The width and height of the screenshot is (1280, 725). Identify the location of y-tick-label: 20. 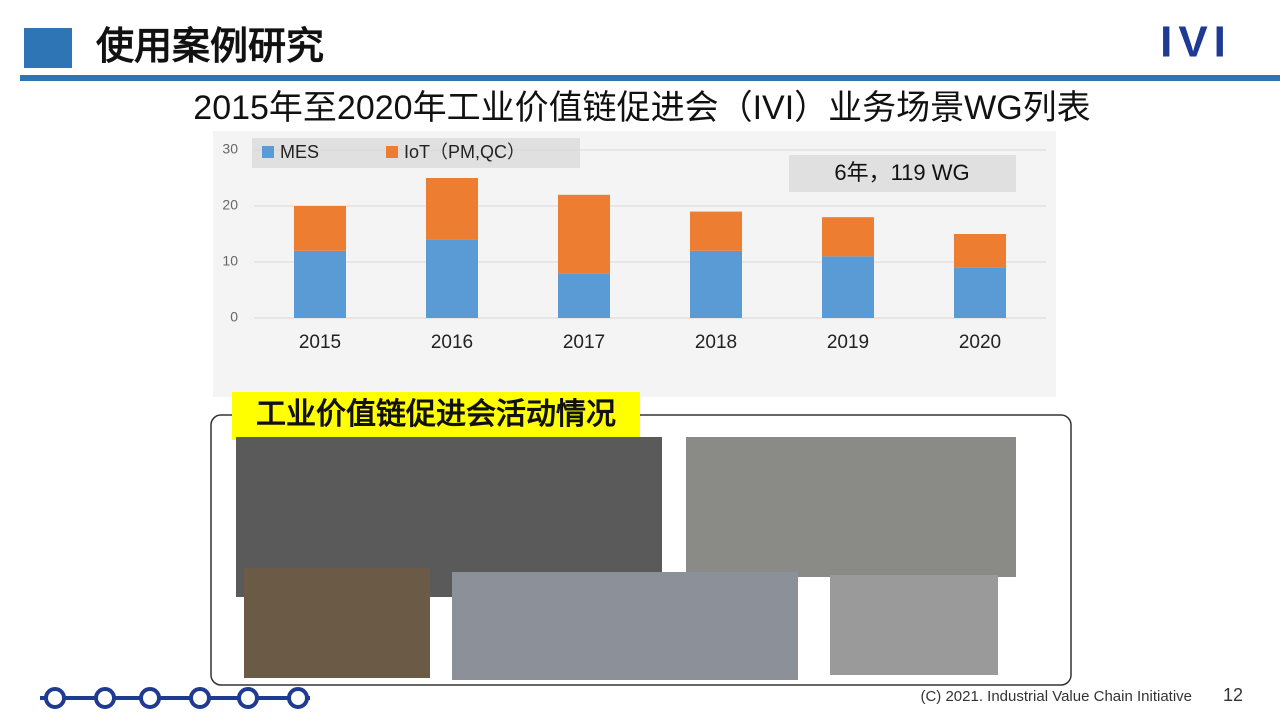
(230, 205).